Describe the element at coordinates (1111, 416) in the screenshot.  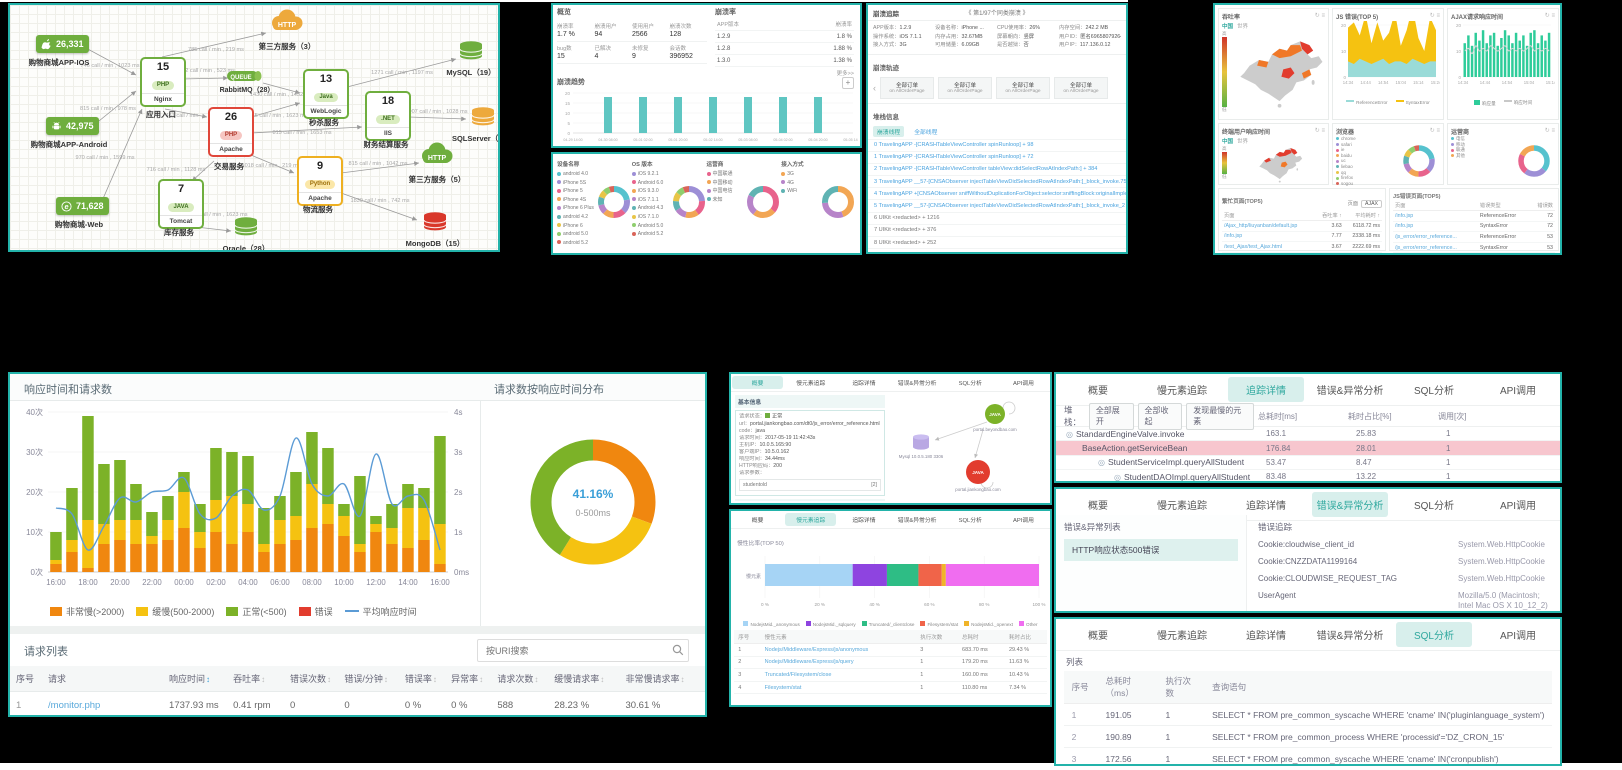
I see `toolbar-button: 全部展开` at that location.